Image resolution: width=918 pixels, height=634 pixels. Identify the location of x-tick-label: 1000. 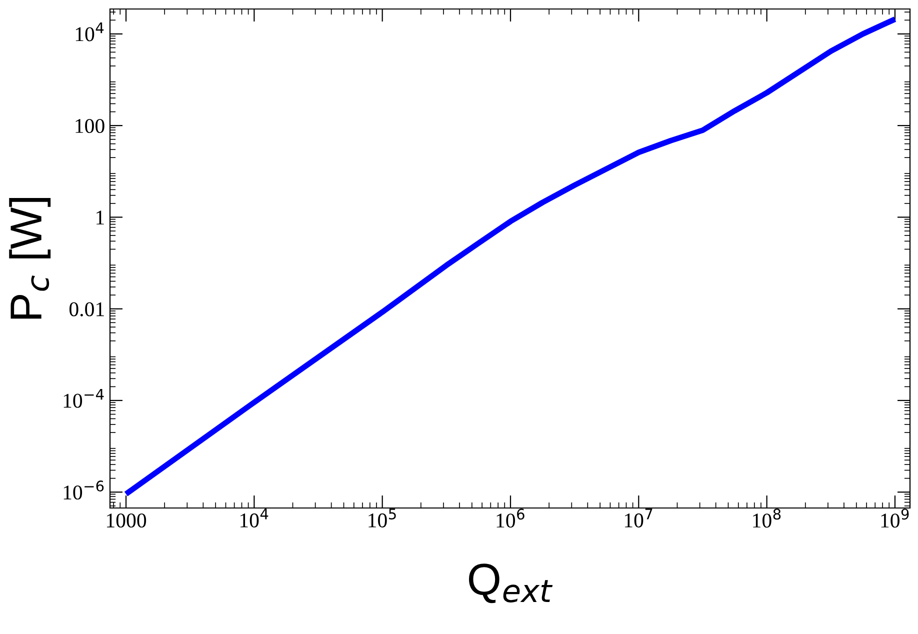
(126, 520).